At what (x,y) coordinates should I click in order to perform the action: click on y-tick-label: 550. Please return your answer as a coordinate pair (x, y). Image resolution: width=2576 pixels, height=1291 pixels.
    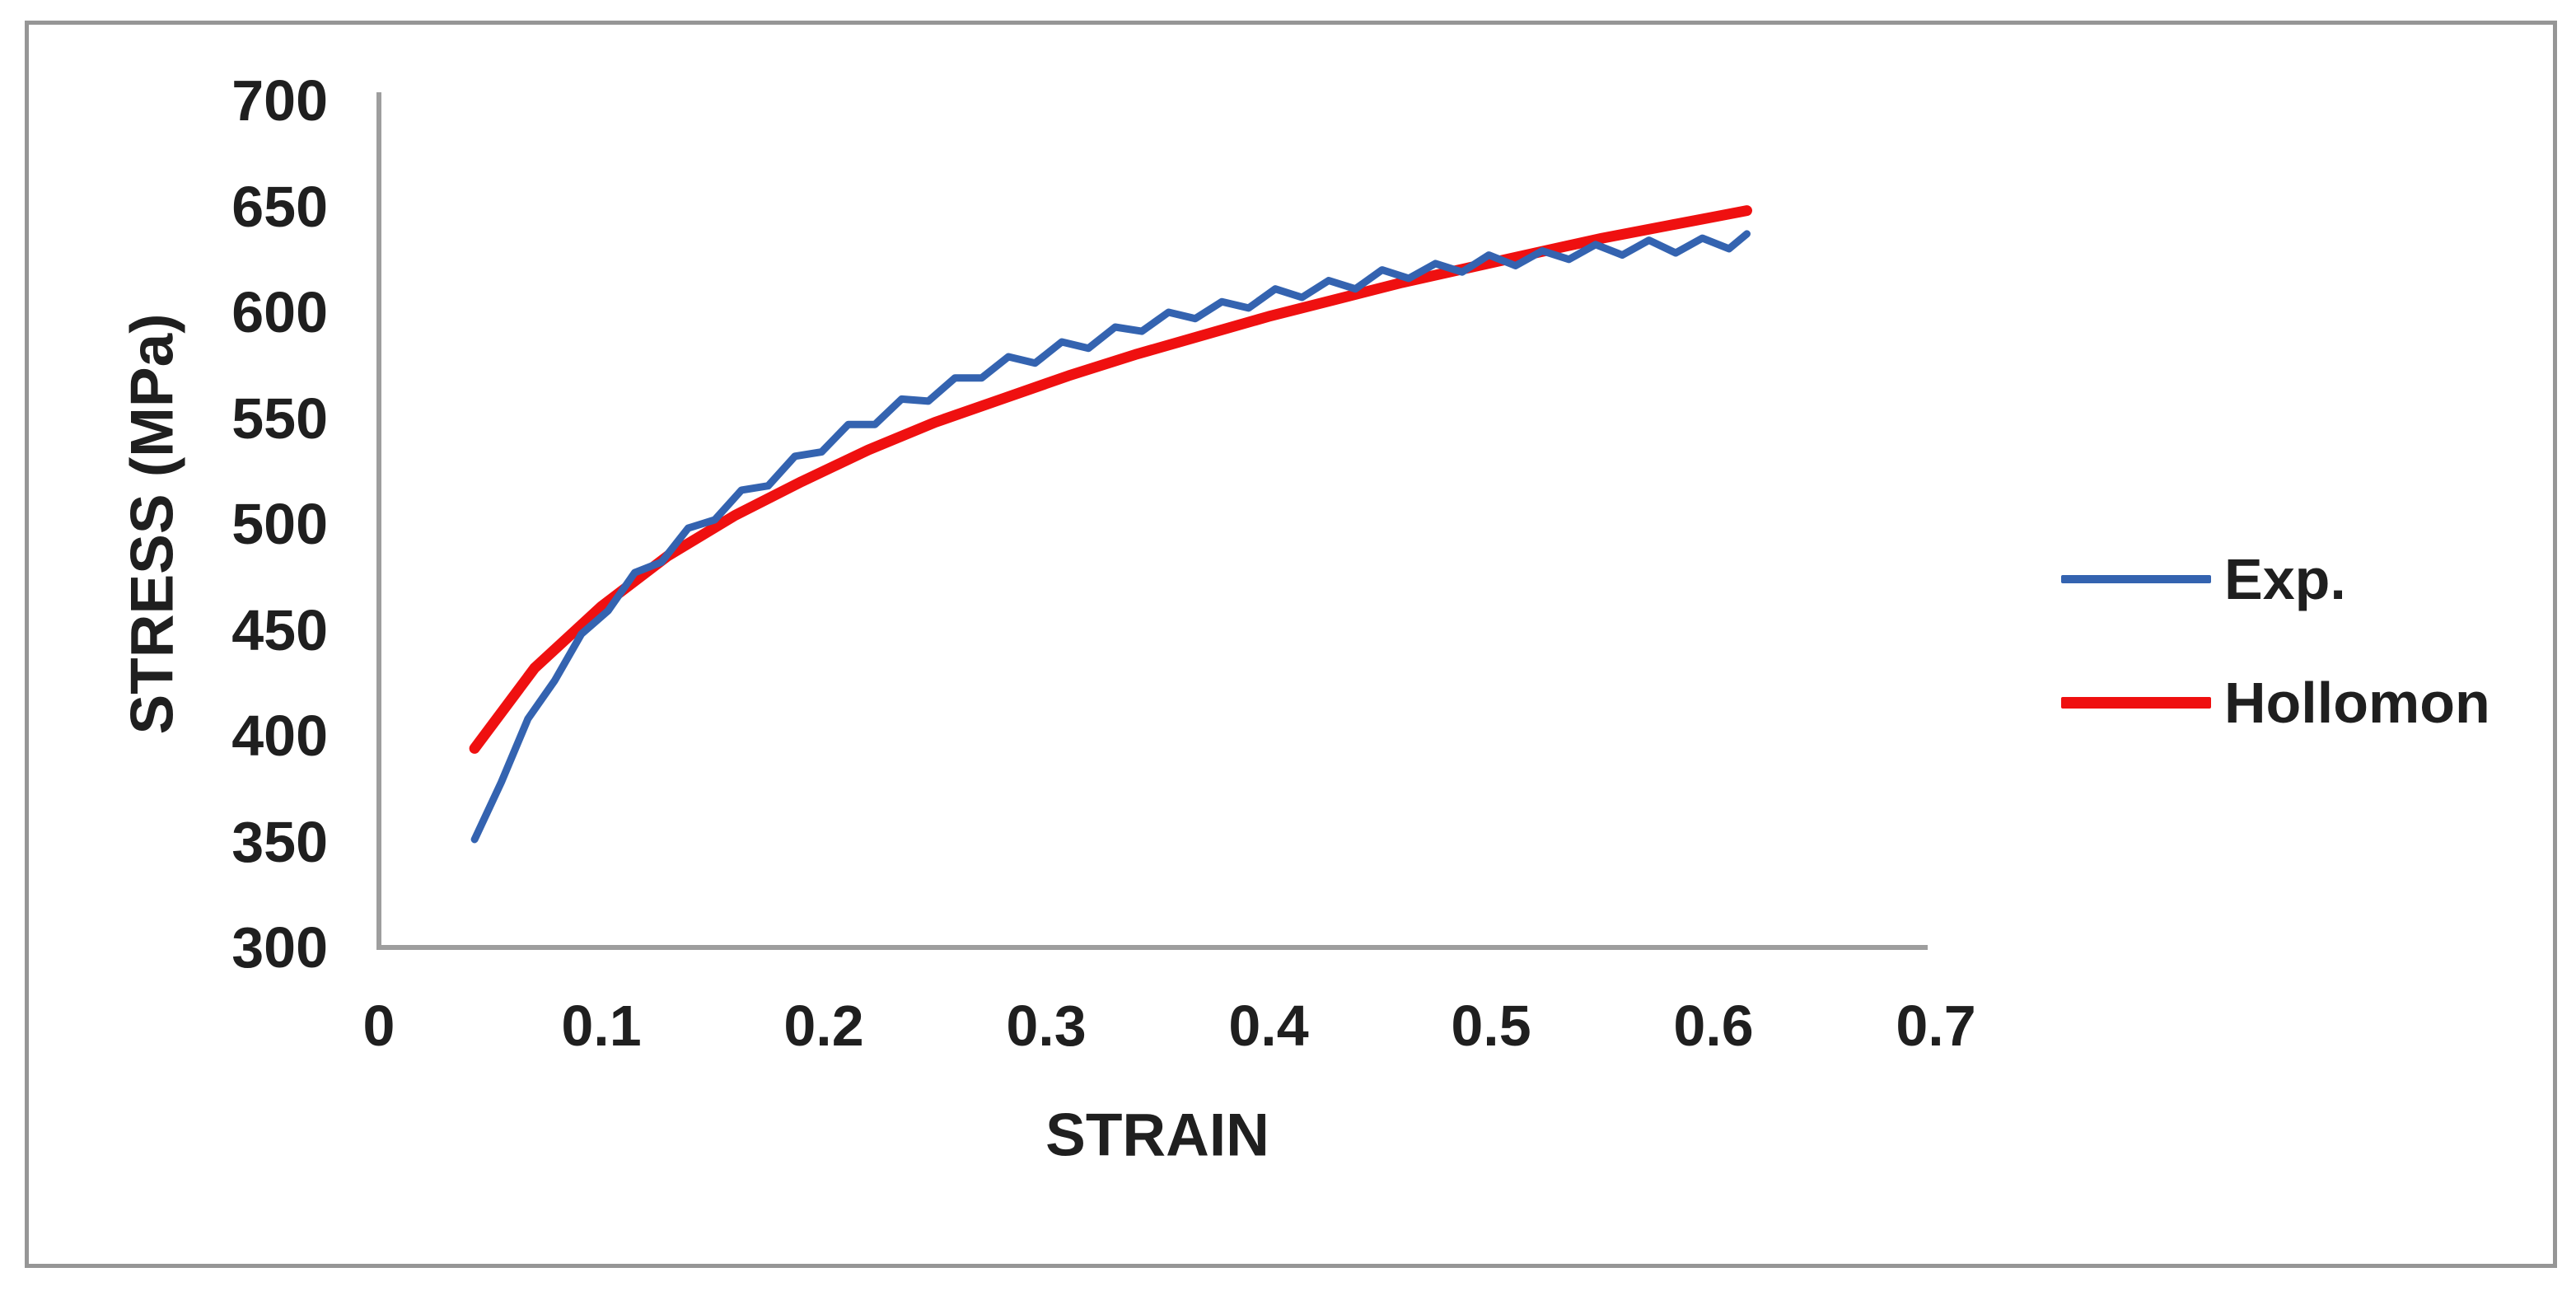
    Looking at the image, I should click on (279, 418).